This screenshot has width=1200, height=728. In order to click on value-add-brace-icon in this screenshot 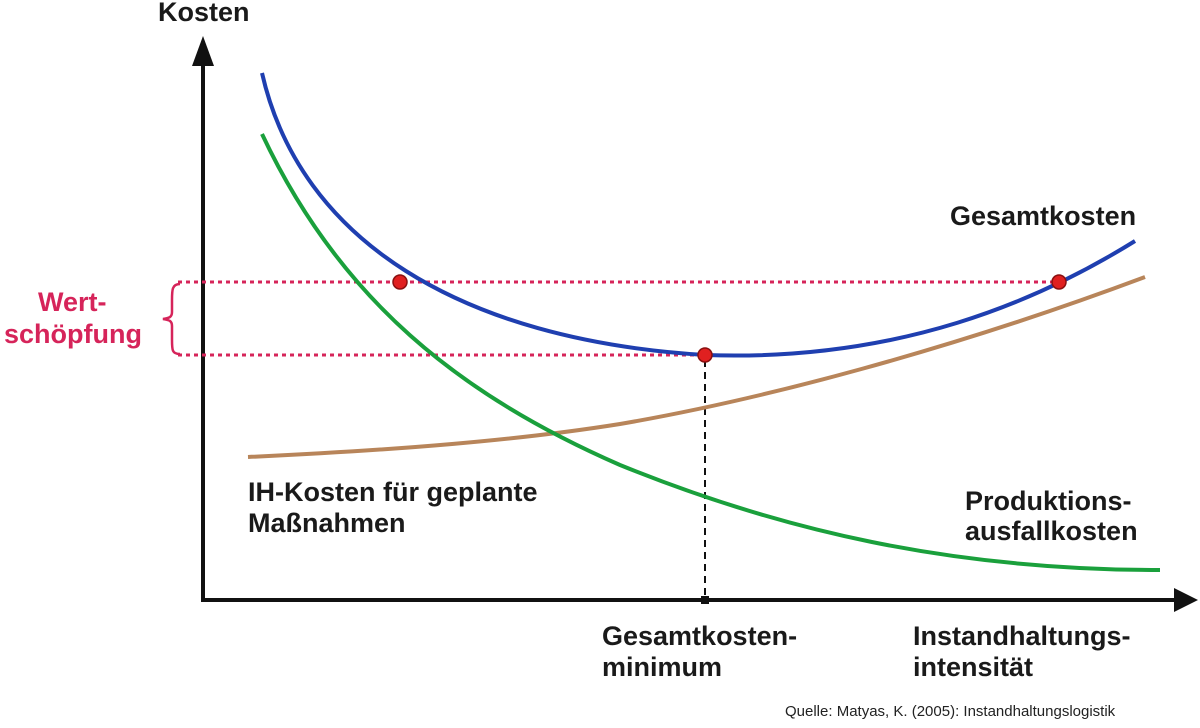, I will do `click(171, 319)`.